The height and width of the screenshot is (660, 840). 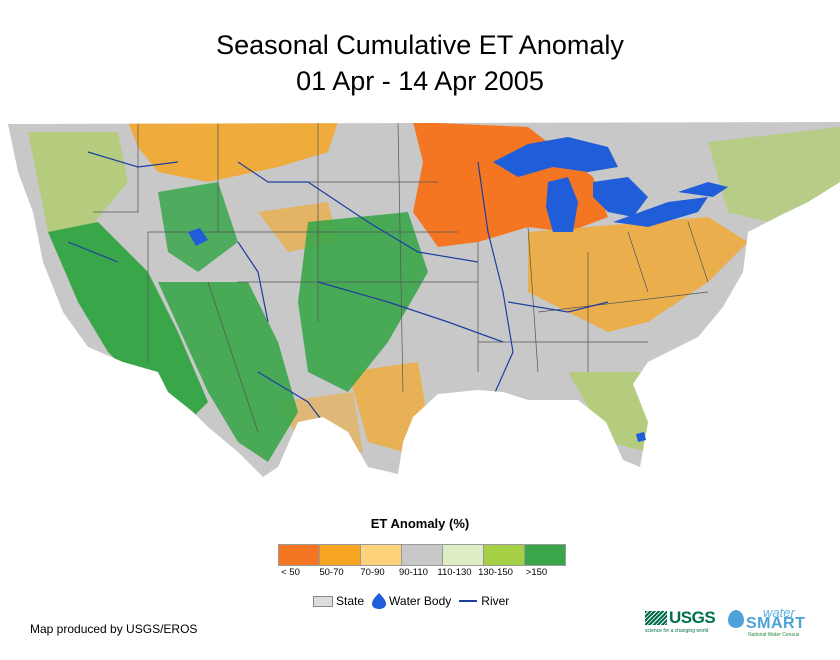 What do you see at coordinates (774, 635) in the screenshot?
I see `watersmart-subtitle: National Water Census` at bounding box center [774, 635].